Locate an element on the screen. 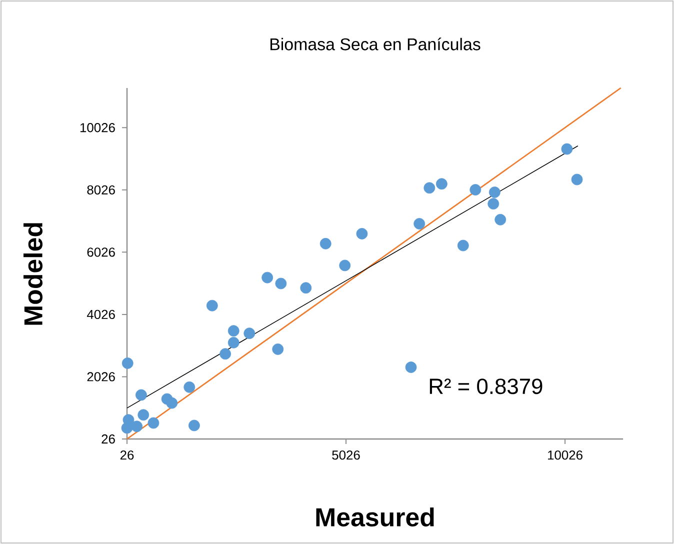 The width and height of the screenshot is (674, 544). x-tick-label: 5026 is located at coordinates (346, 455).